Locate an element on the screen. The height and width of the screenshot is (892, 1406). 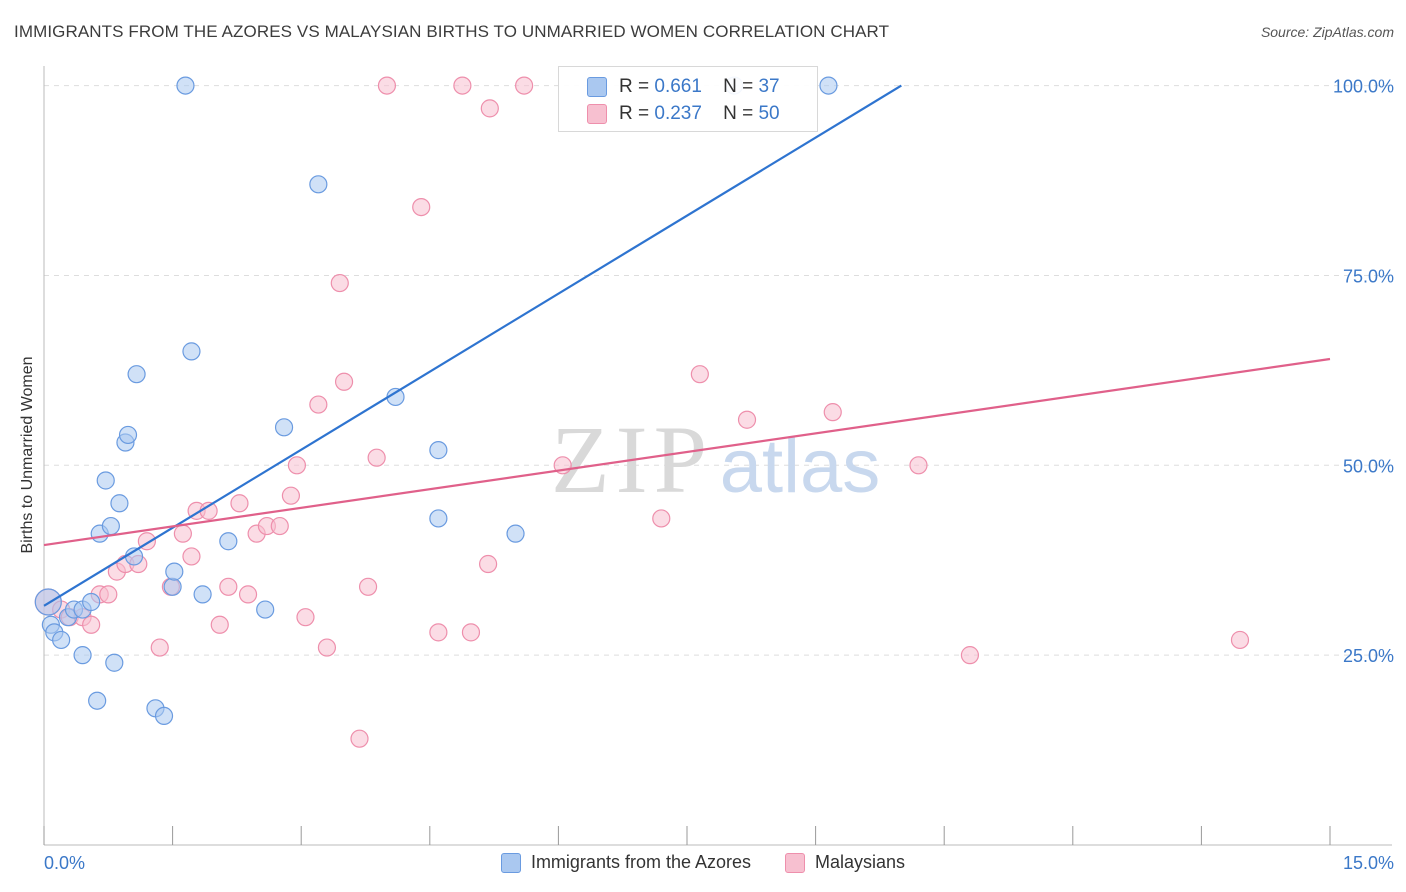
legend-item-azores: Immigrants from the Azores is located at coordinates (626, 862).